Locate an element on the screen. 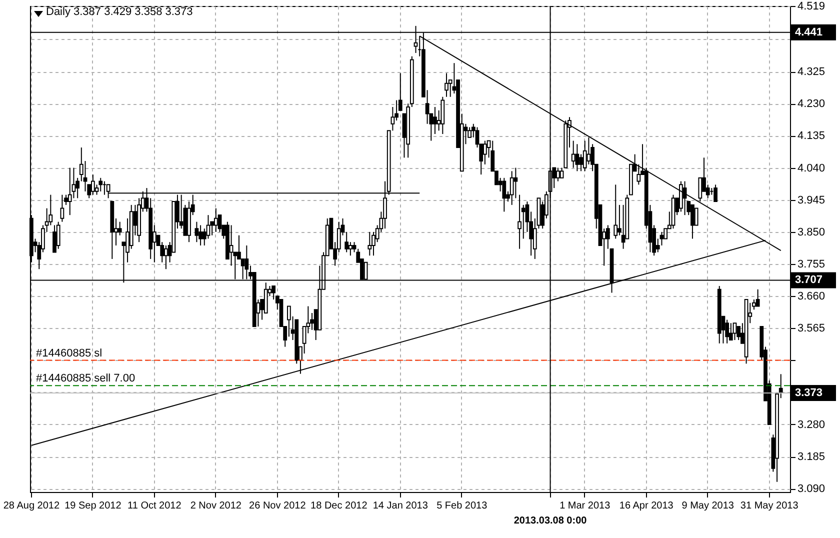 This screenshot has width=840, height=538. y-tick-label: 4.325 is located at coordinates (812, 72).